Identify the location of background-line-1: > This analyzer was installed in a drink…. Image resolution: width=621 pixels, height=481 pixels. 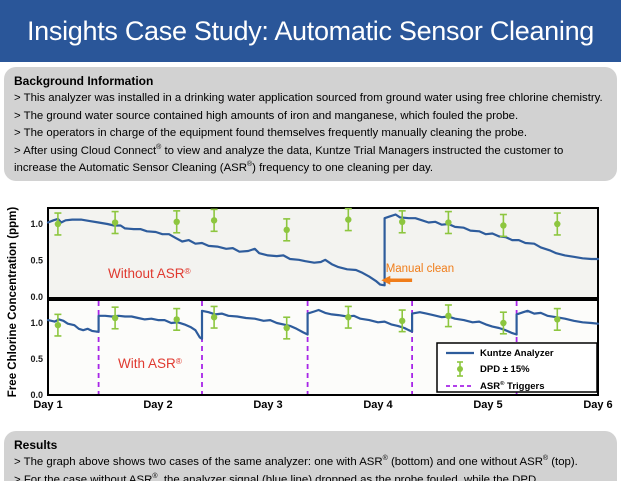
(308, 98).